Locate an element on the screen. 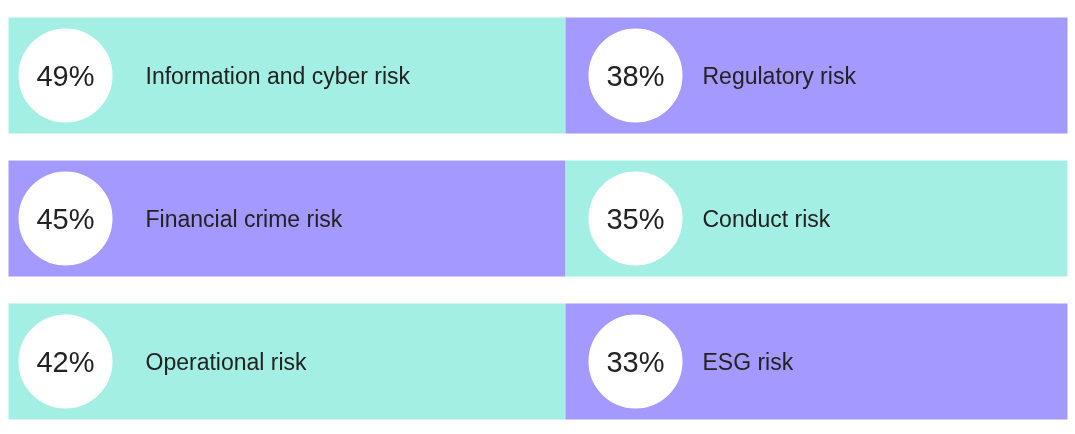 This screenshot has height=434, width=1075. data-label: 35% is located at coordinates (635, 218).